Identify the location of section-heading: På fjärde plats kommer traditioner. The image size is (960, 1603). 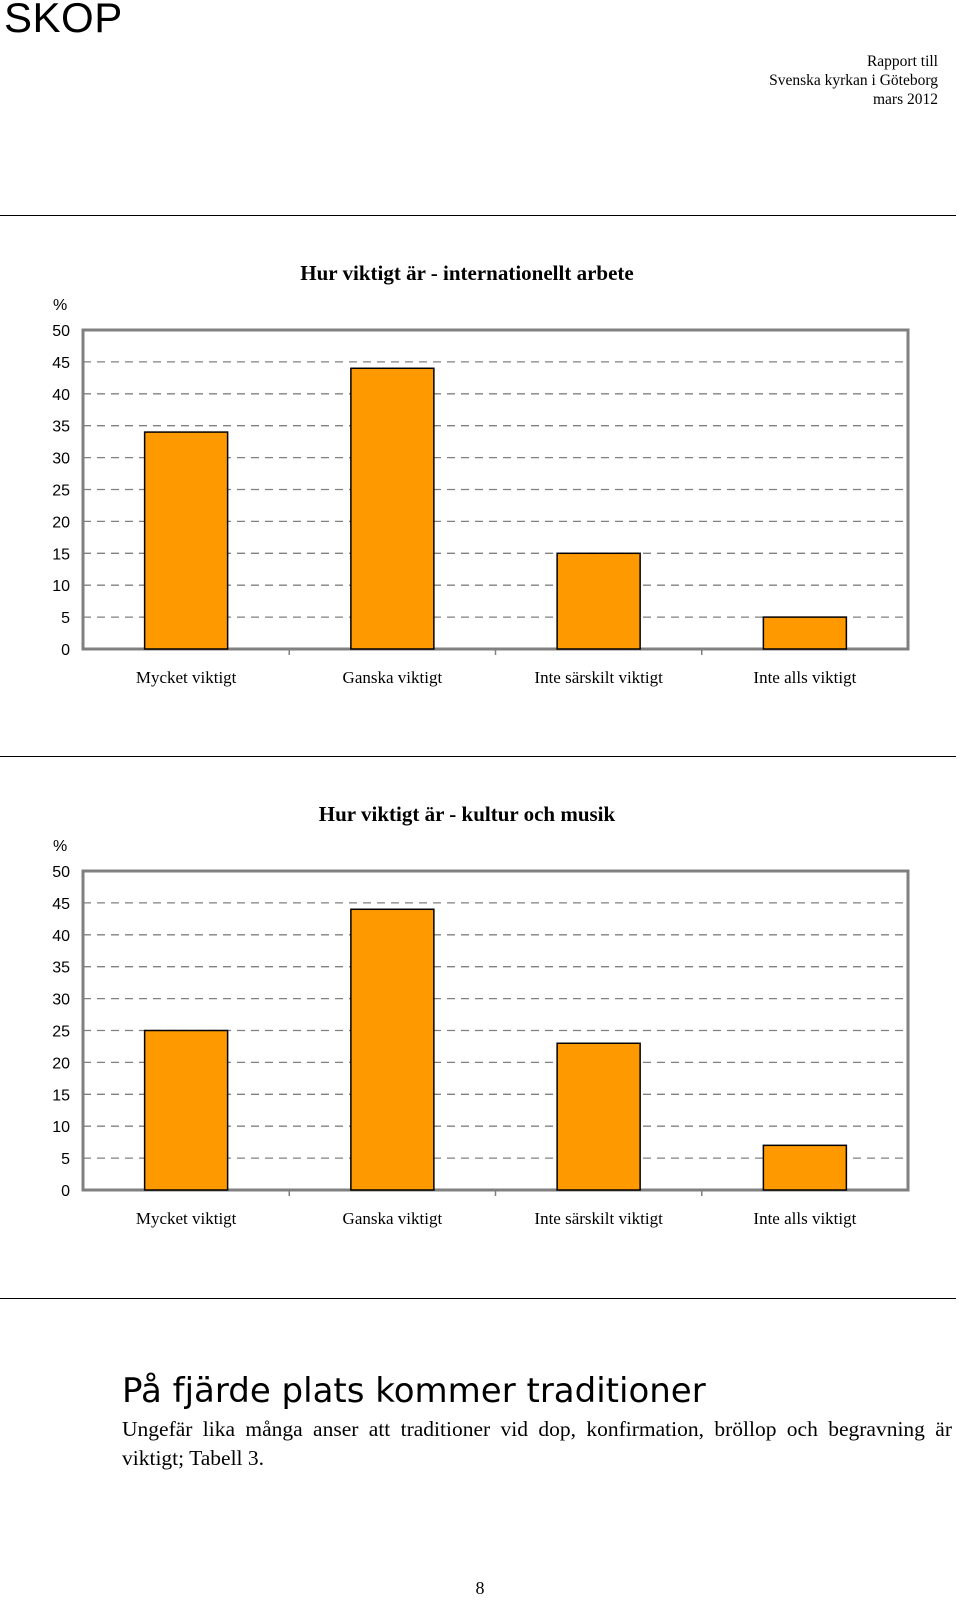
(414, 1391).